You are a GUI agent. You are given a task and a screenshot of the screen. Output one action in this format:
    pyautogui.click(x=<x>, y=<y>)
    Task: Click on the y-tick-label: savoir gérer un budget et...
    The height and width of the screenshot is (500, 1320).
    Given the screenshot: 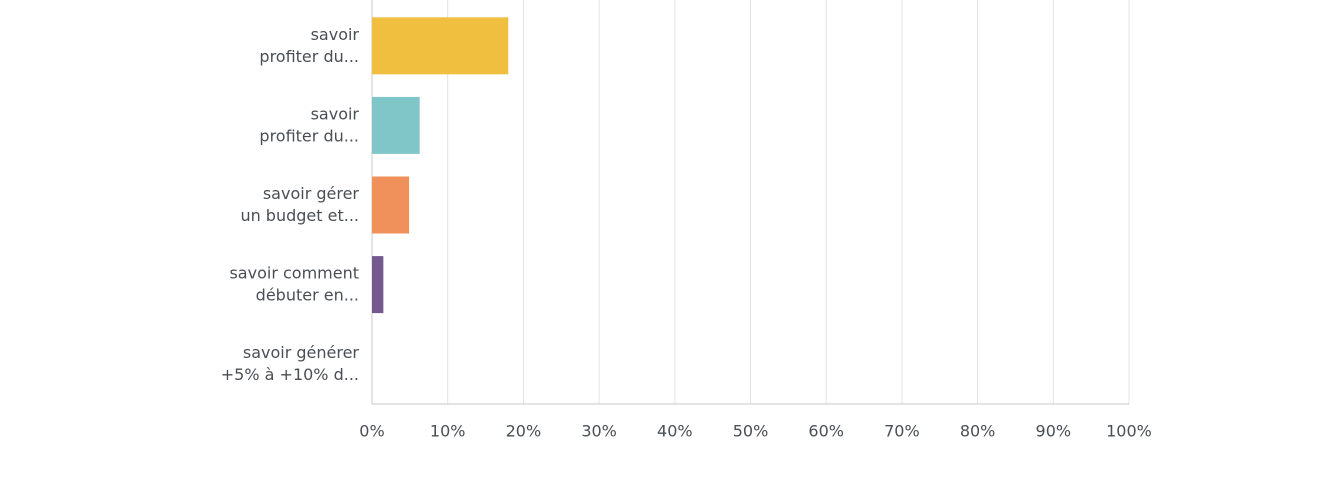 What is the action you would take?
    pyautogui.click(x=299, y=204)
    